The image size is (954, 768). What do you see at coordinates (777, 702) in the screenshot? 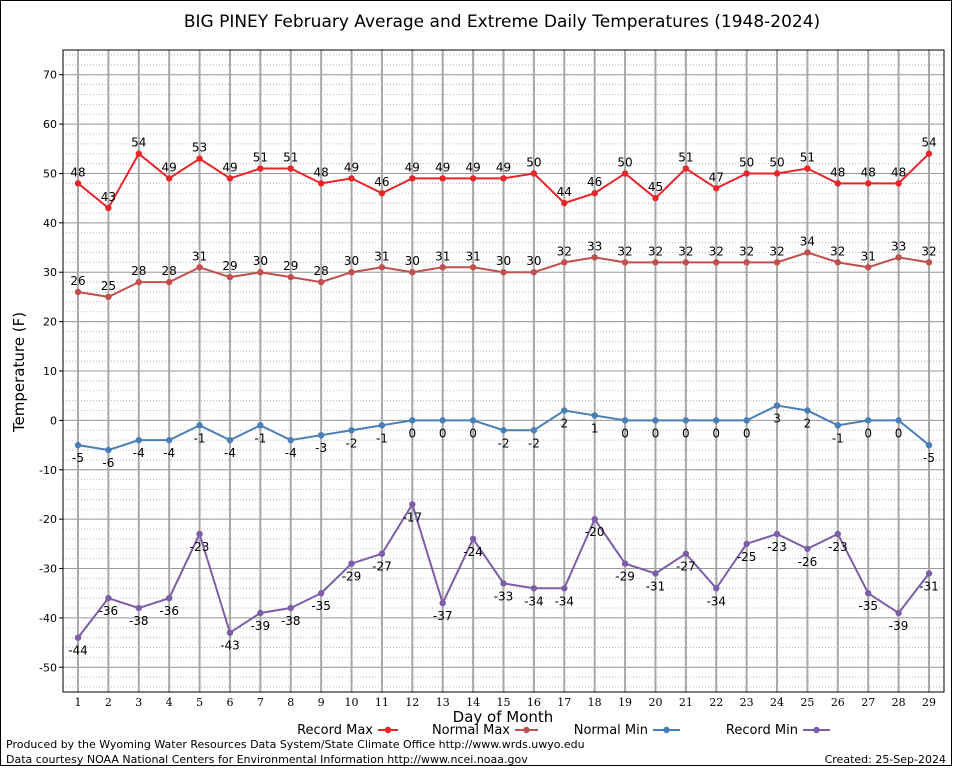
I see `x-tick-label: 24` at bounding box center [777, 702].